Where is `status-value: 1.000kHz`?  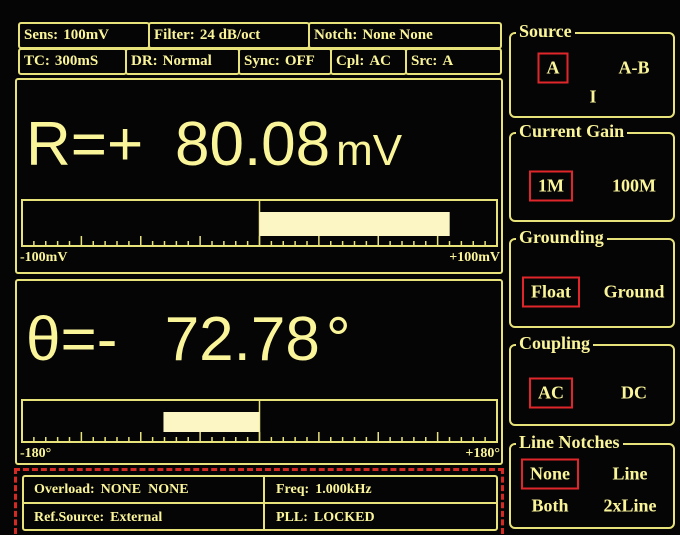
status-value: 1.000kHz is located at coordinates (343, 489).